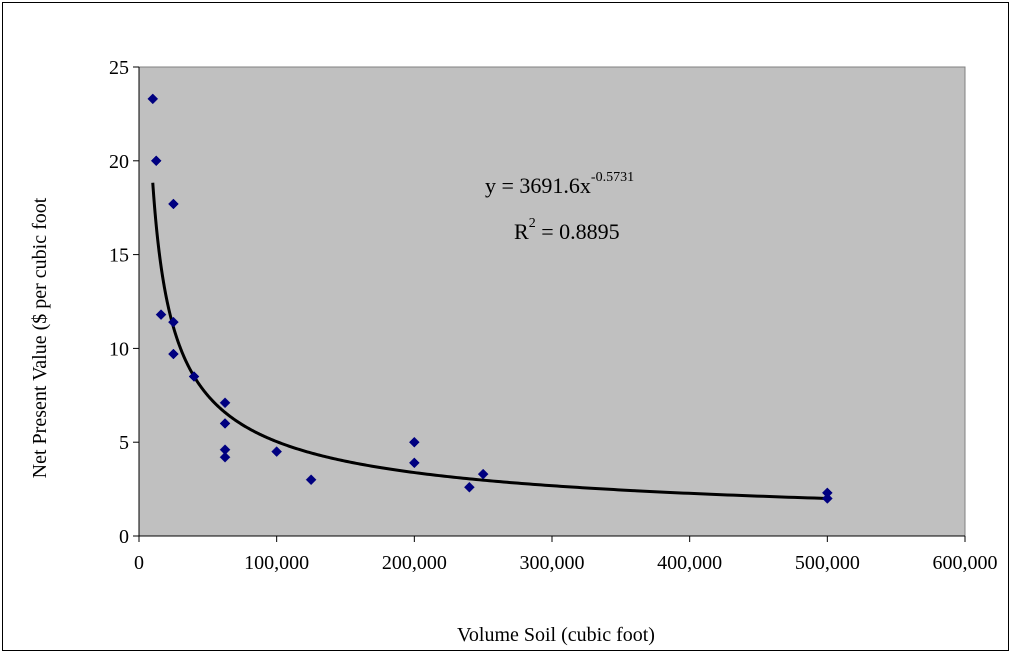 The width and height of the screenshot is (1013, 655). What do you see at coordinates (552, 563) in the screenshot?
I see `x-tick-label: 300,000` at bounding box center [552, 563].